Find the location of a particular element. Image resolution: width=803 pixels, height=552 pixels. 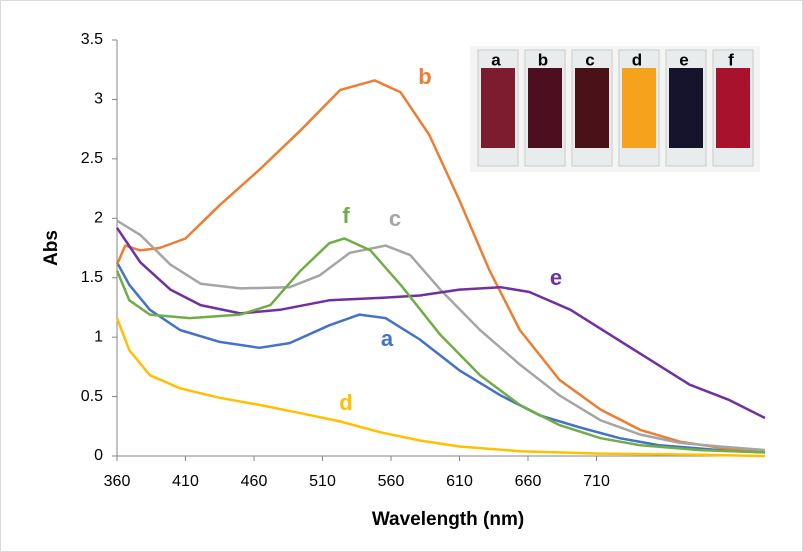

series-label: b is located at coordinates (424, 76).